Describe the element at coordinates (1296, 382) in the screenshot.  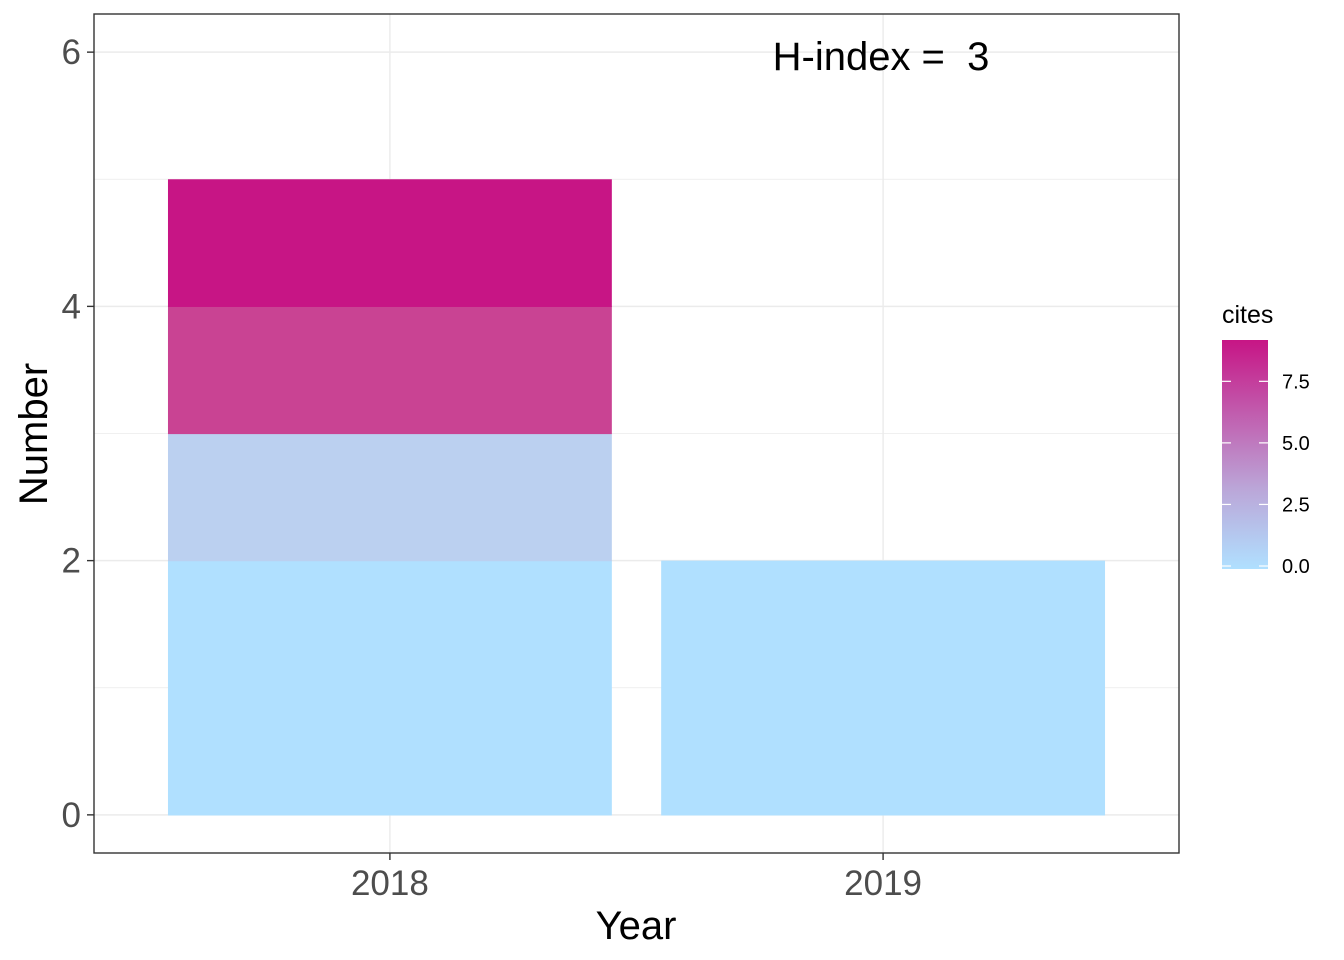
I see `legend-tick-label: 7.5` at that location.